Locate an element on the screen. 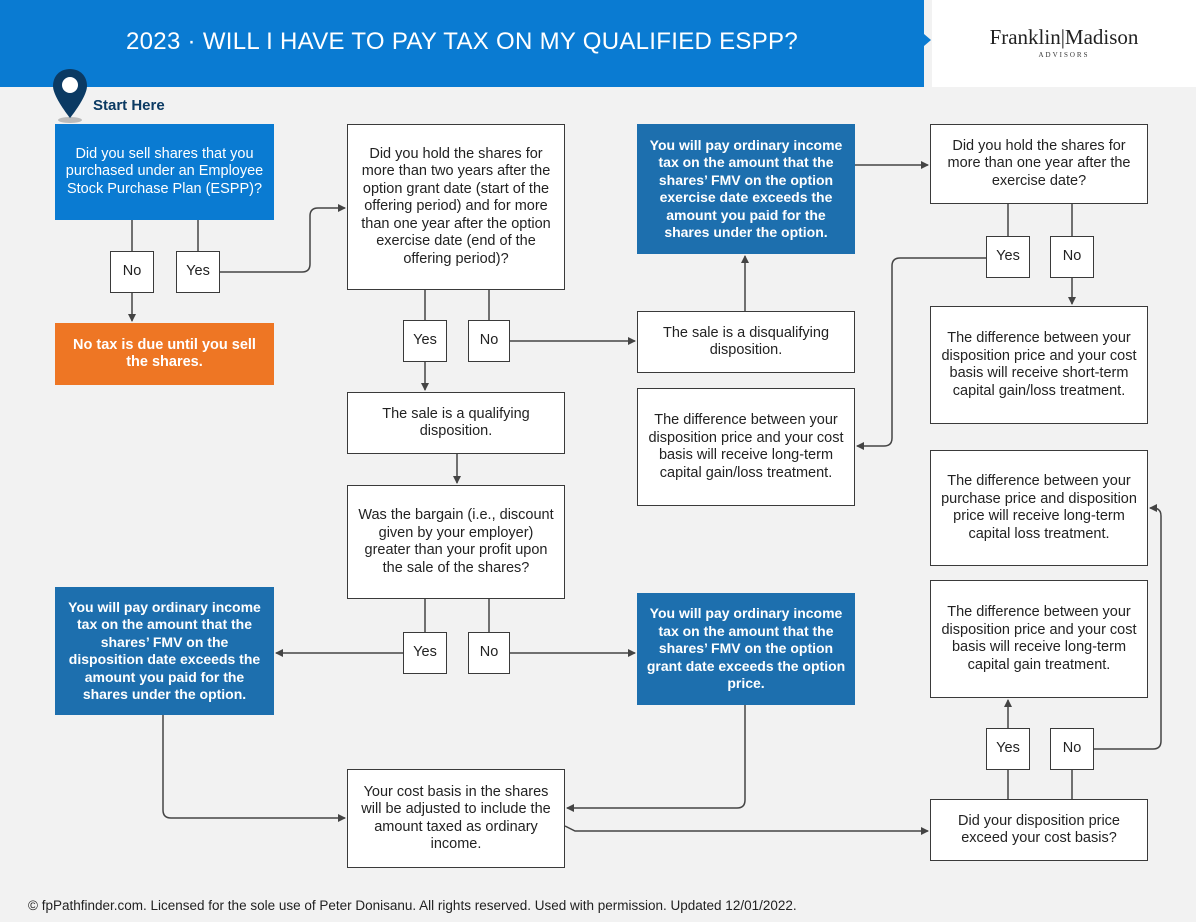 This screenshot has height=922, width=1196. start-here-label: Start Here is located at coordinates (129, 105).